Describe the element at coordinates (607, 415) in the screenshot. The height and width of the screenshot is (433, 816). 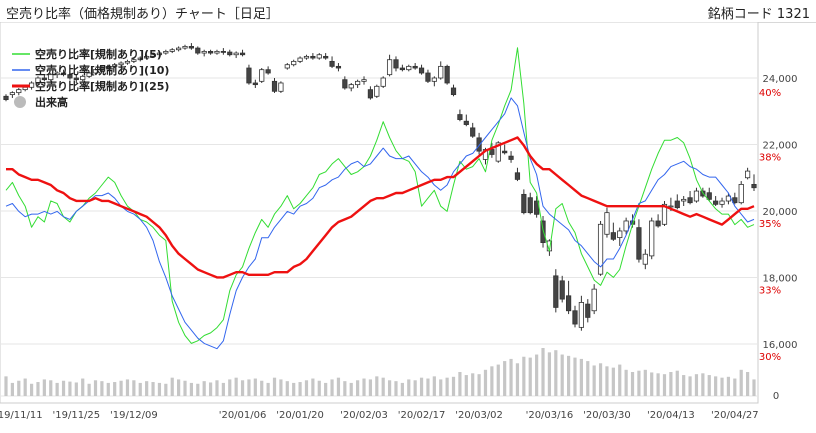
I see `x-tick-label: '20/03/30` at that location.